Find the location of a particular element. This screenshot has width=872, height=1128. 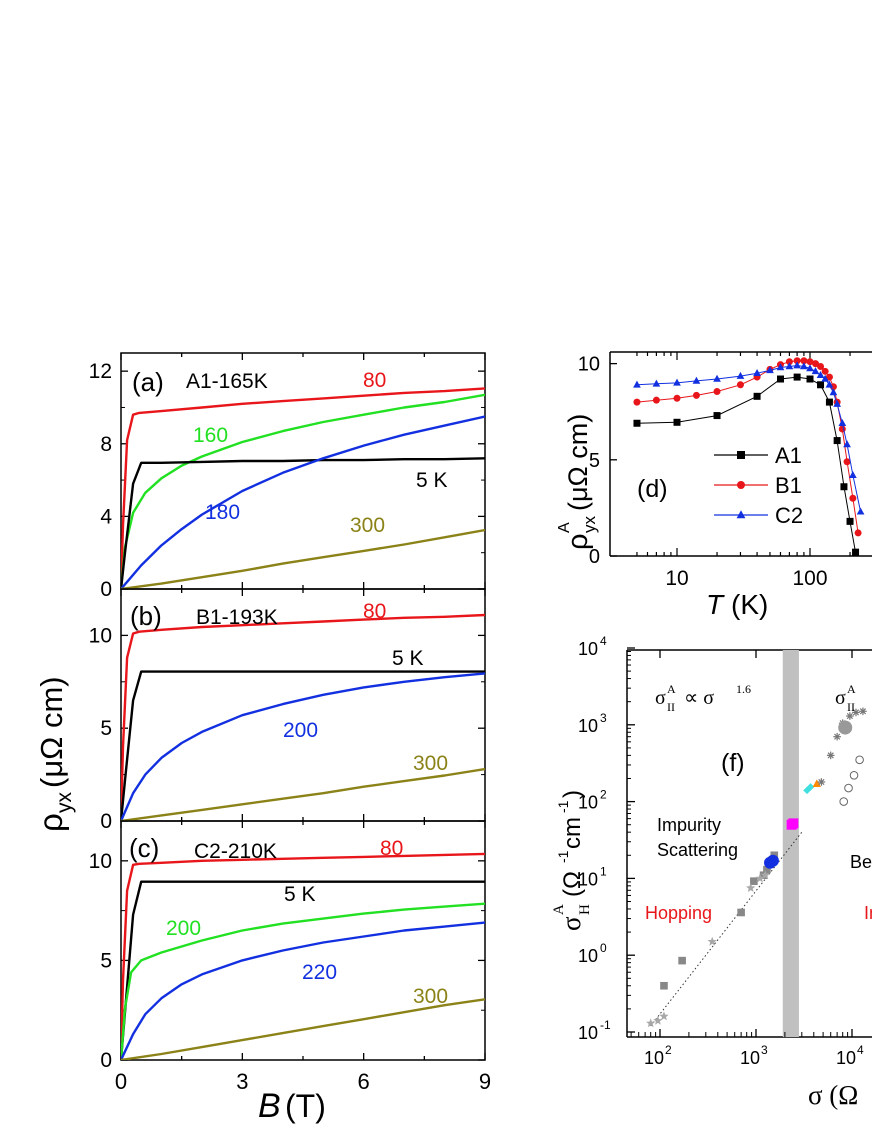

panel-f-y-tick-exp: 3 is located at coordinates (603, 718).